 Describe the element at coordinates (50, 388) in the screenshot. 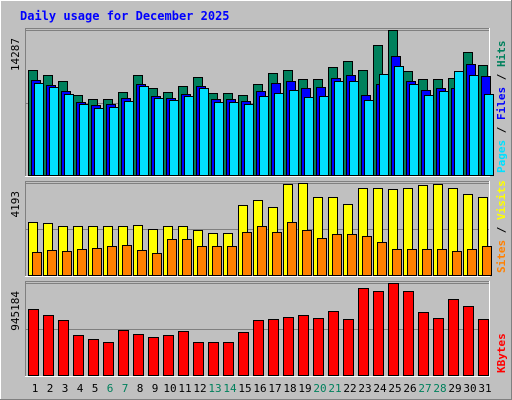

I see `x-tick-label-day-2: 2` at that location.